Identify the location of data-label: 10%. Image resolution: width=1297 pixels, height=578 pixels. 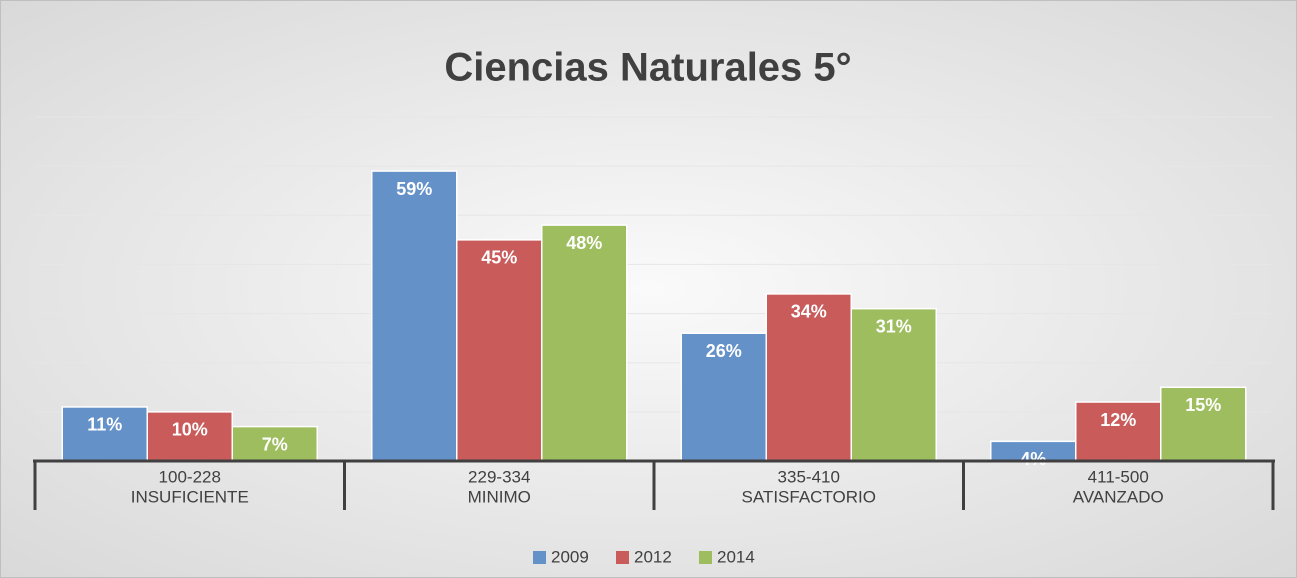
(190, 430).